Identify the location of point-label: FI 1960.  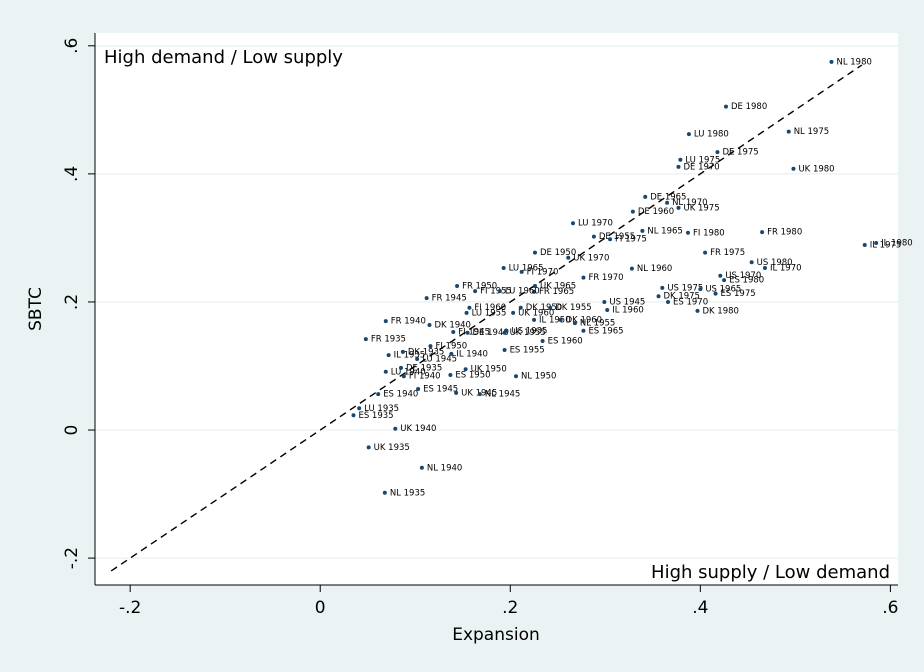
(490, 308).